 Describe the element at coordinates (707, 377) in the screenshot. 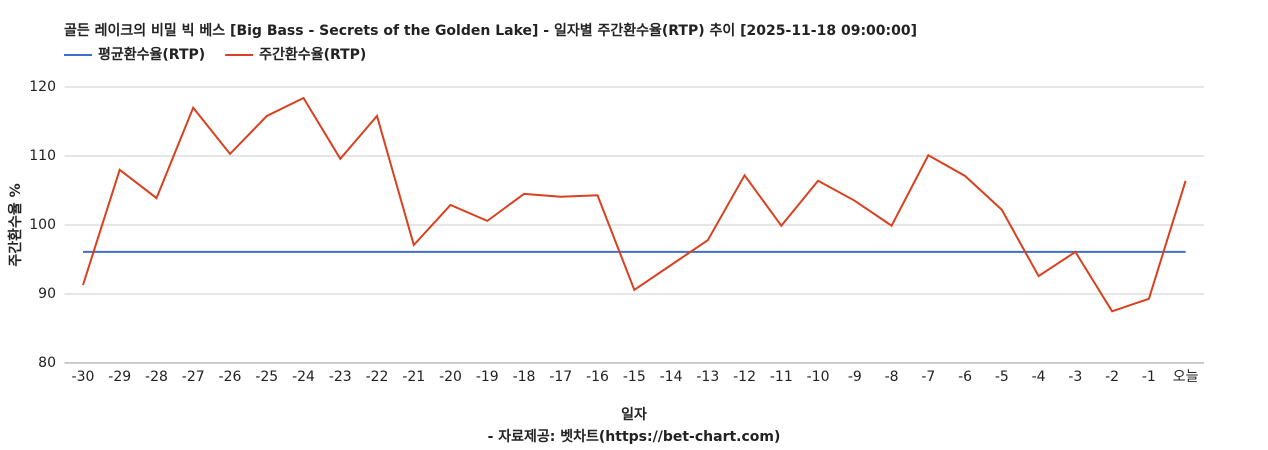

I see `x-tick-label: -13` at that location.